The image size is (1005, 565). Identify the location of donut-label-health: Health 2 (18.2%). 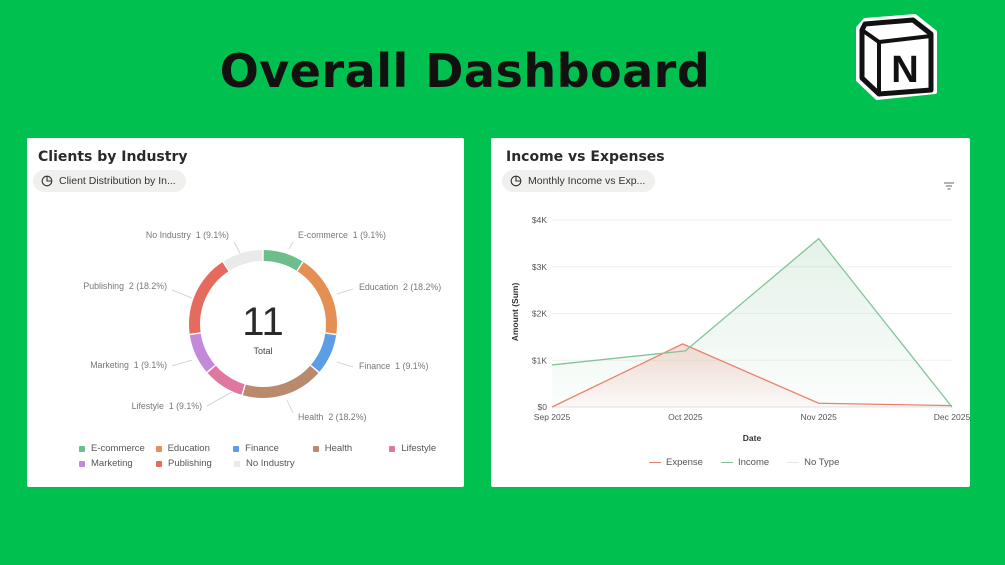
(332, 417).